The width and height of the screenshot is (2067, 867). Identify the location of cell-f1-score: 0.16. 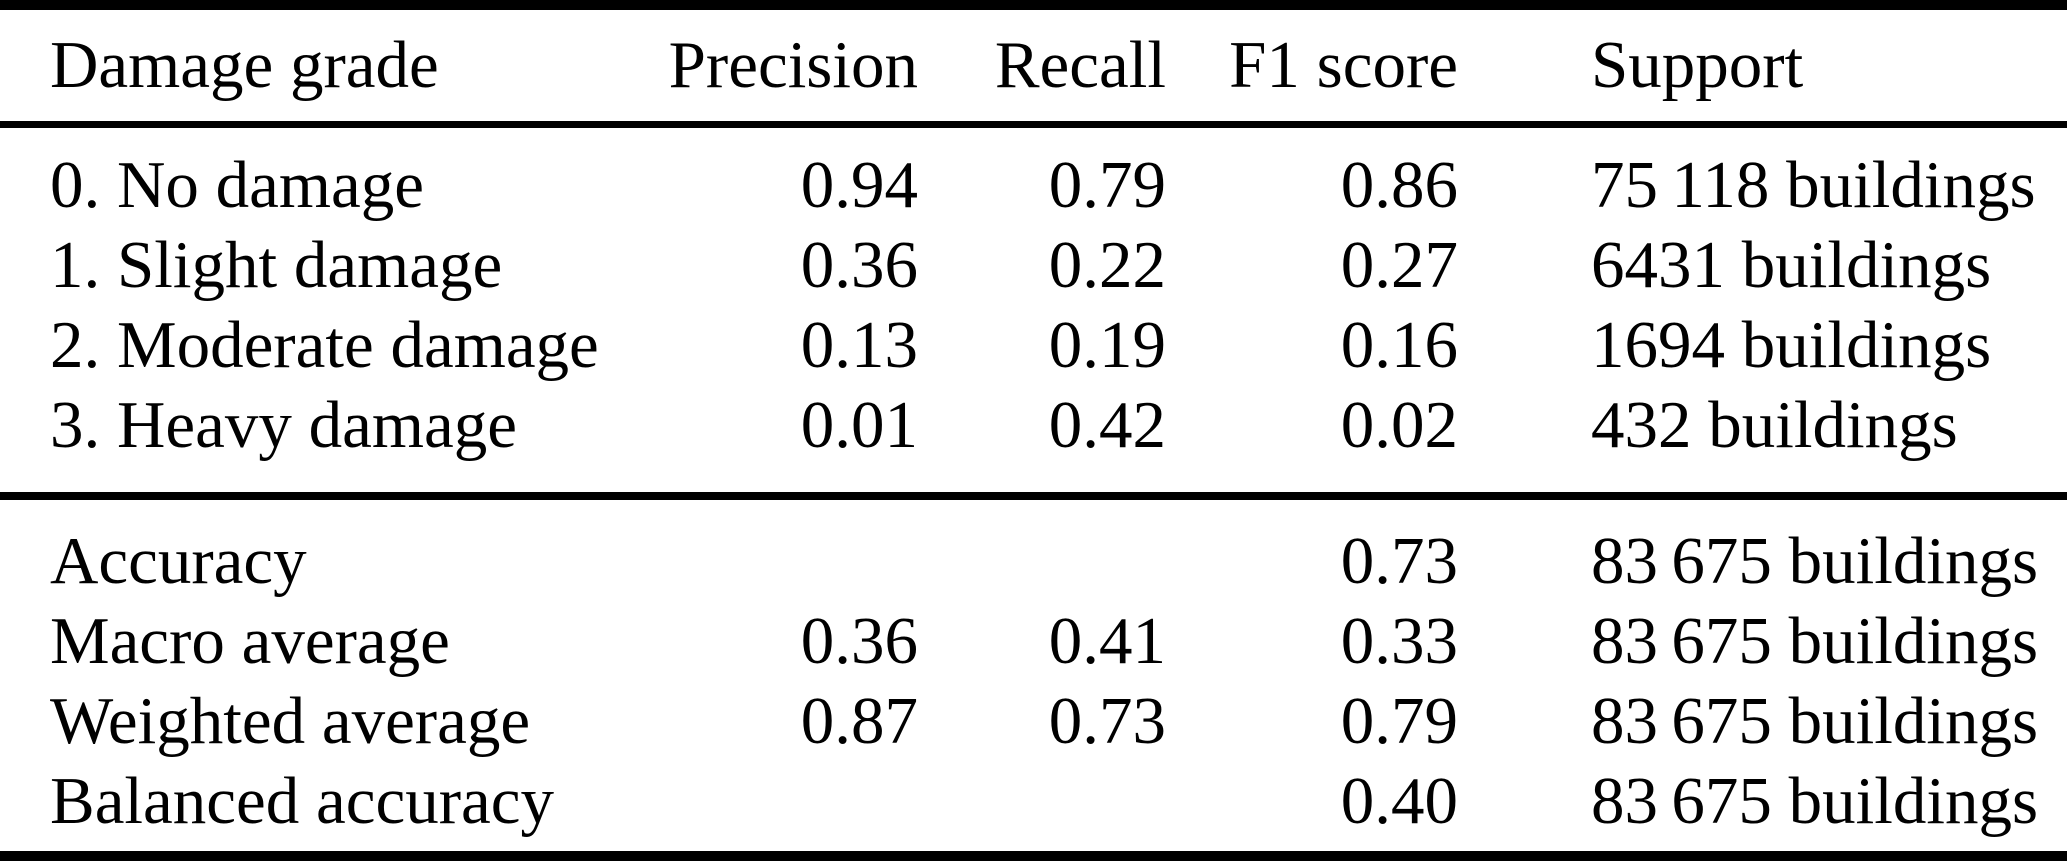
(1399, 345).